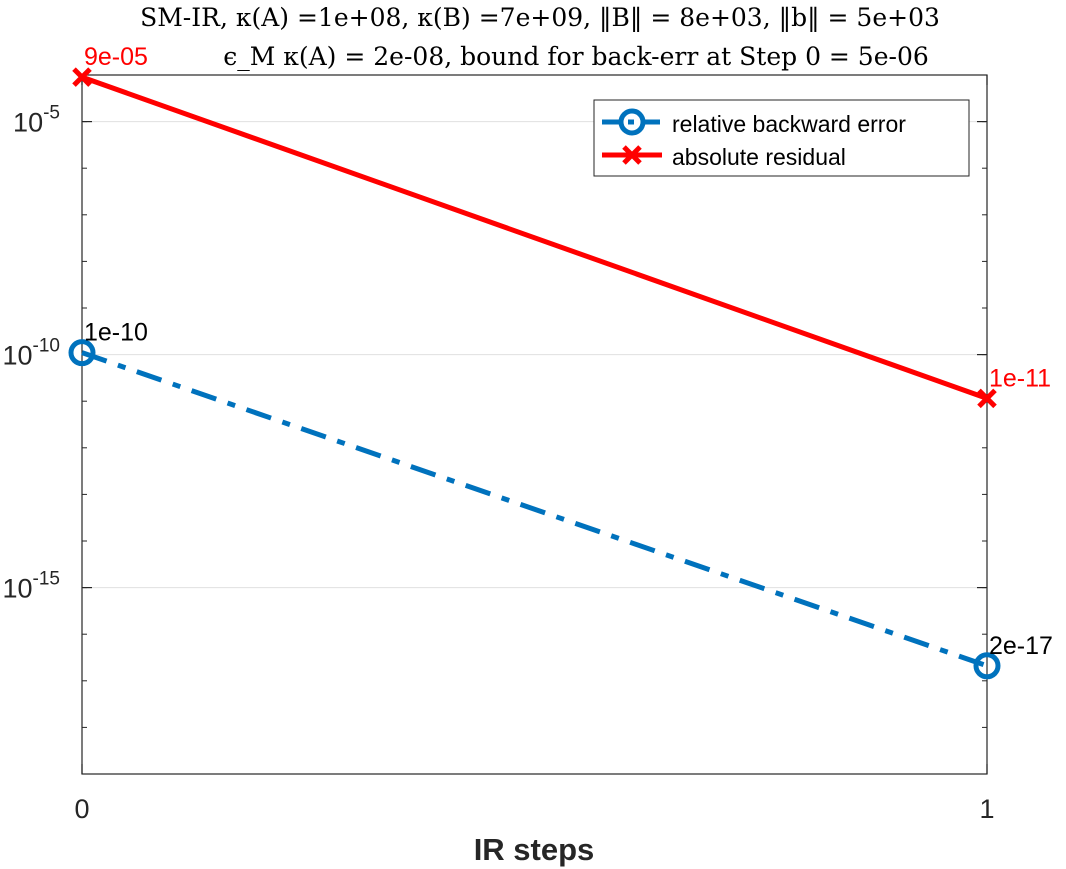 The height and width of the screenshot is (869, 1066). What do you see at coordinates (759, 157) in the screenshot?
I see `legend-label-absolute-residual: absolute residual` at bounding box center [759, 157].